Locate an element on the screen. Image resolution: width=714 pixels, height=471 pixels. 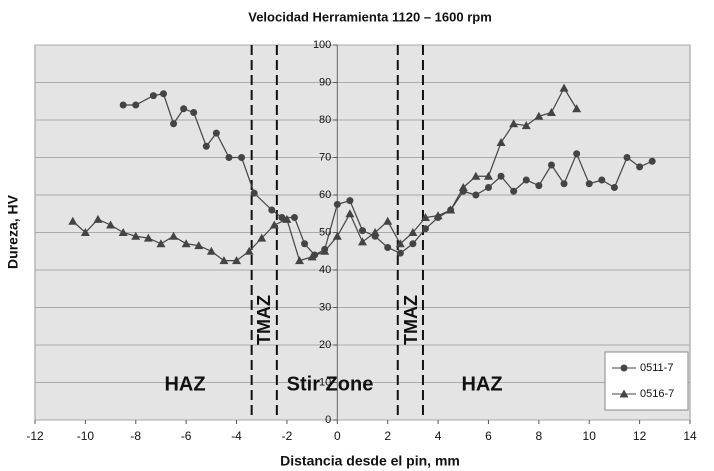
y-tick-label: 90 is located at coordinates (325, 82).